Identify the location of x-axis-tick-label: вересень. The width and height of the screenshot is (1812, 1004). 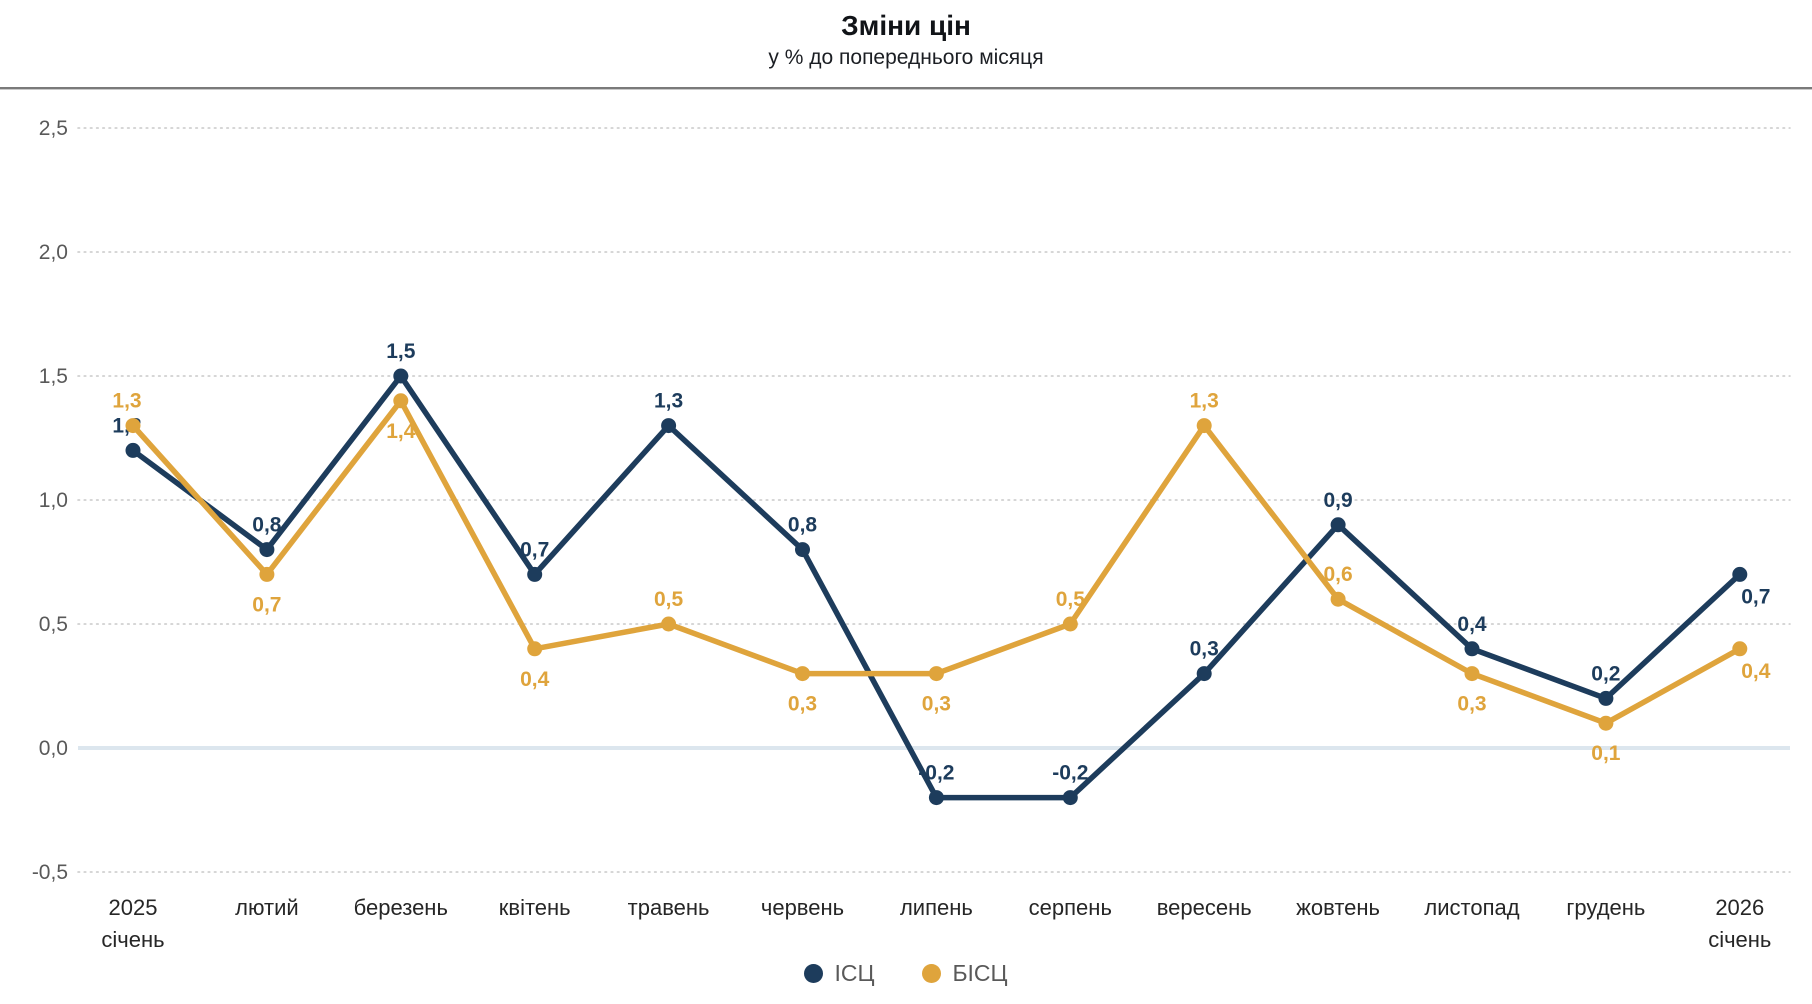
(1204, 907).